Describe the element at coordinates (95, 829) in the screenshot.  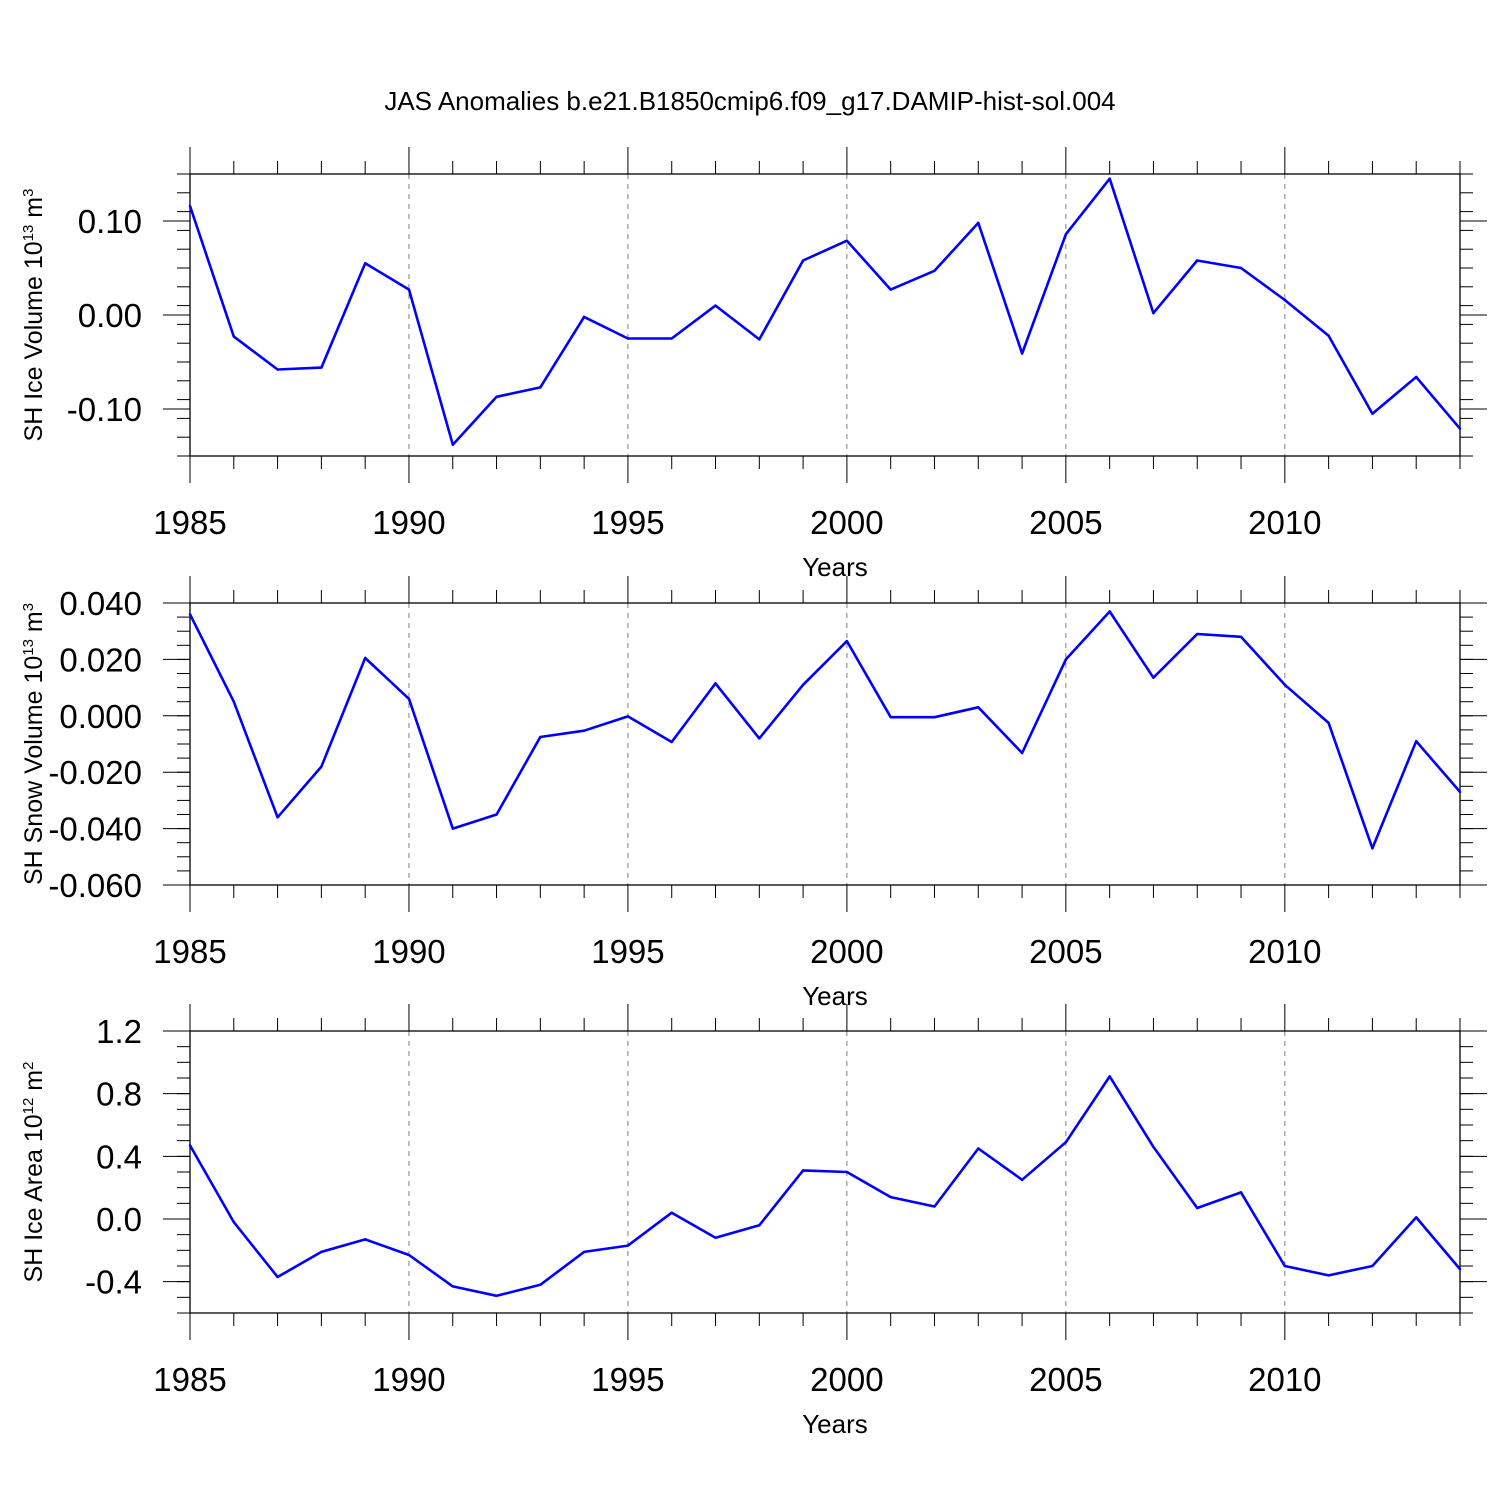
I see `y-tick-label: -0.040` at that location.